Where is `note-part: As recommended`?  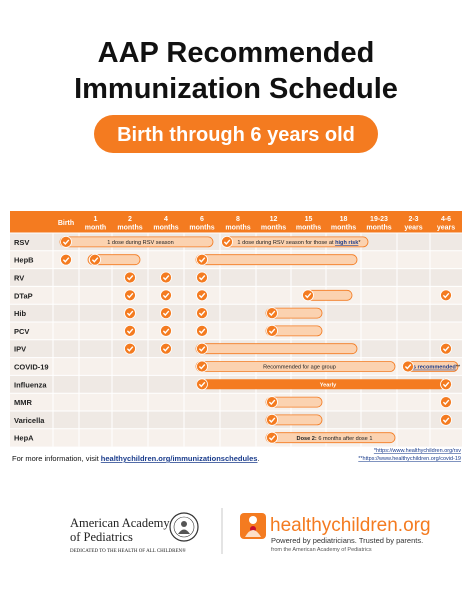
note-part: As recommended is located at coordinates (433, 368).